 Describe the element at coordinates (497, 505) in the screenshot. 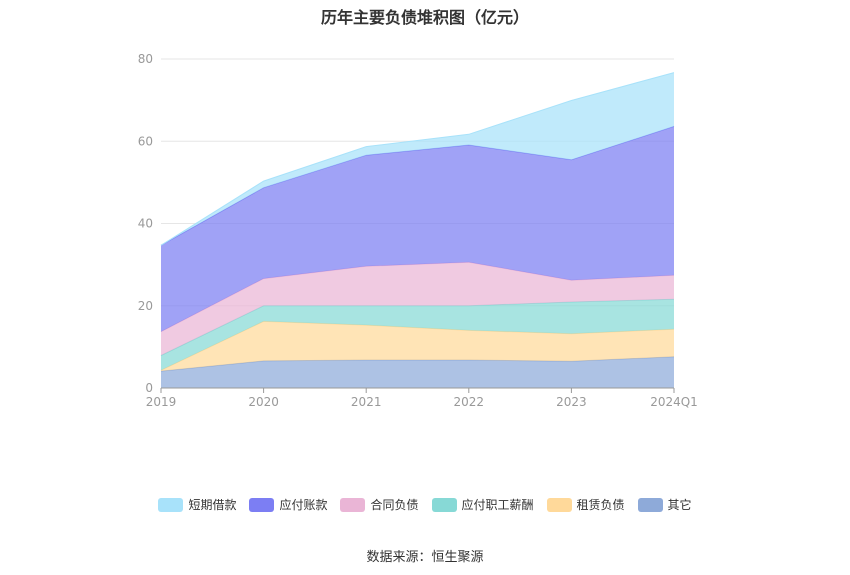

I see `legend-label: 应付职工薪酬` at that location.